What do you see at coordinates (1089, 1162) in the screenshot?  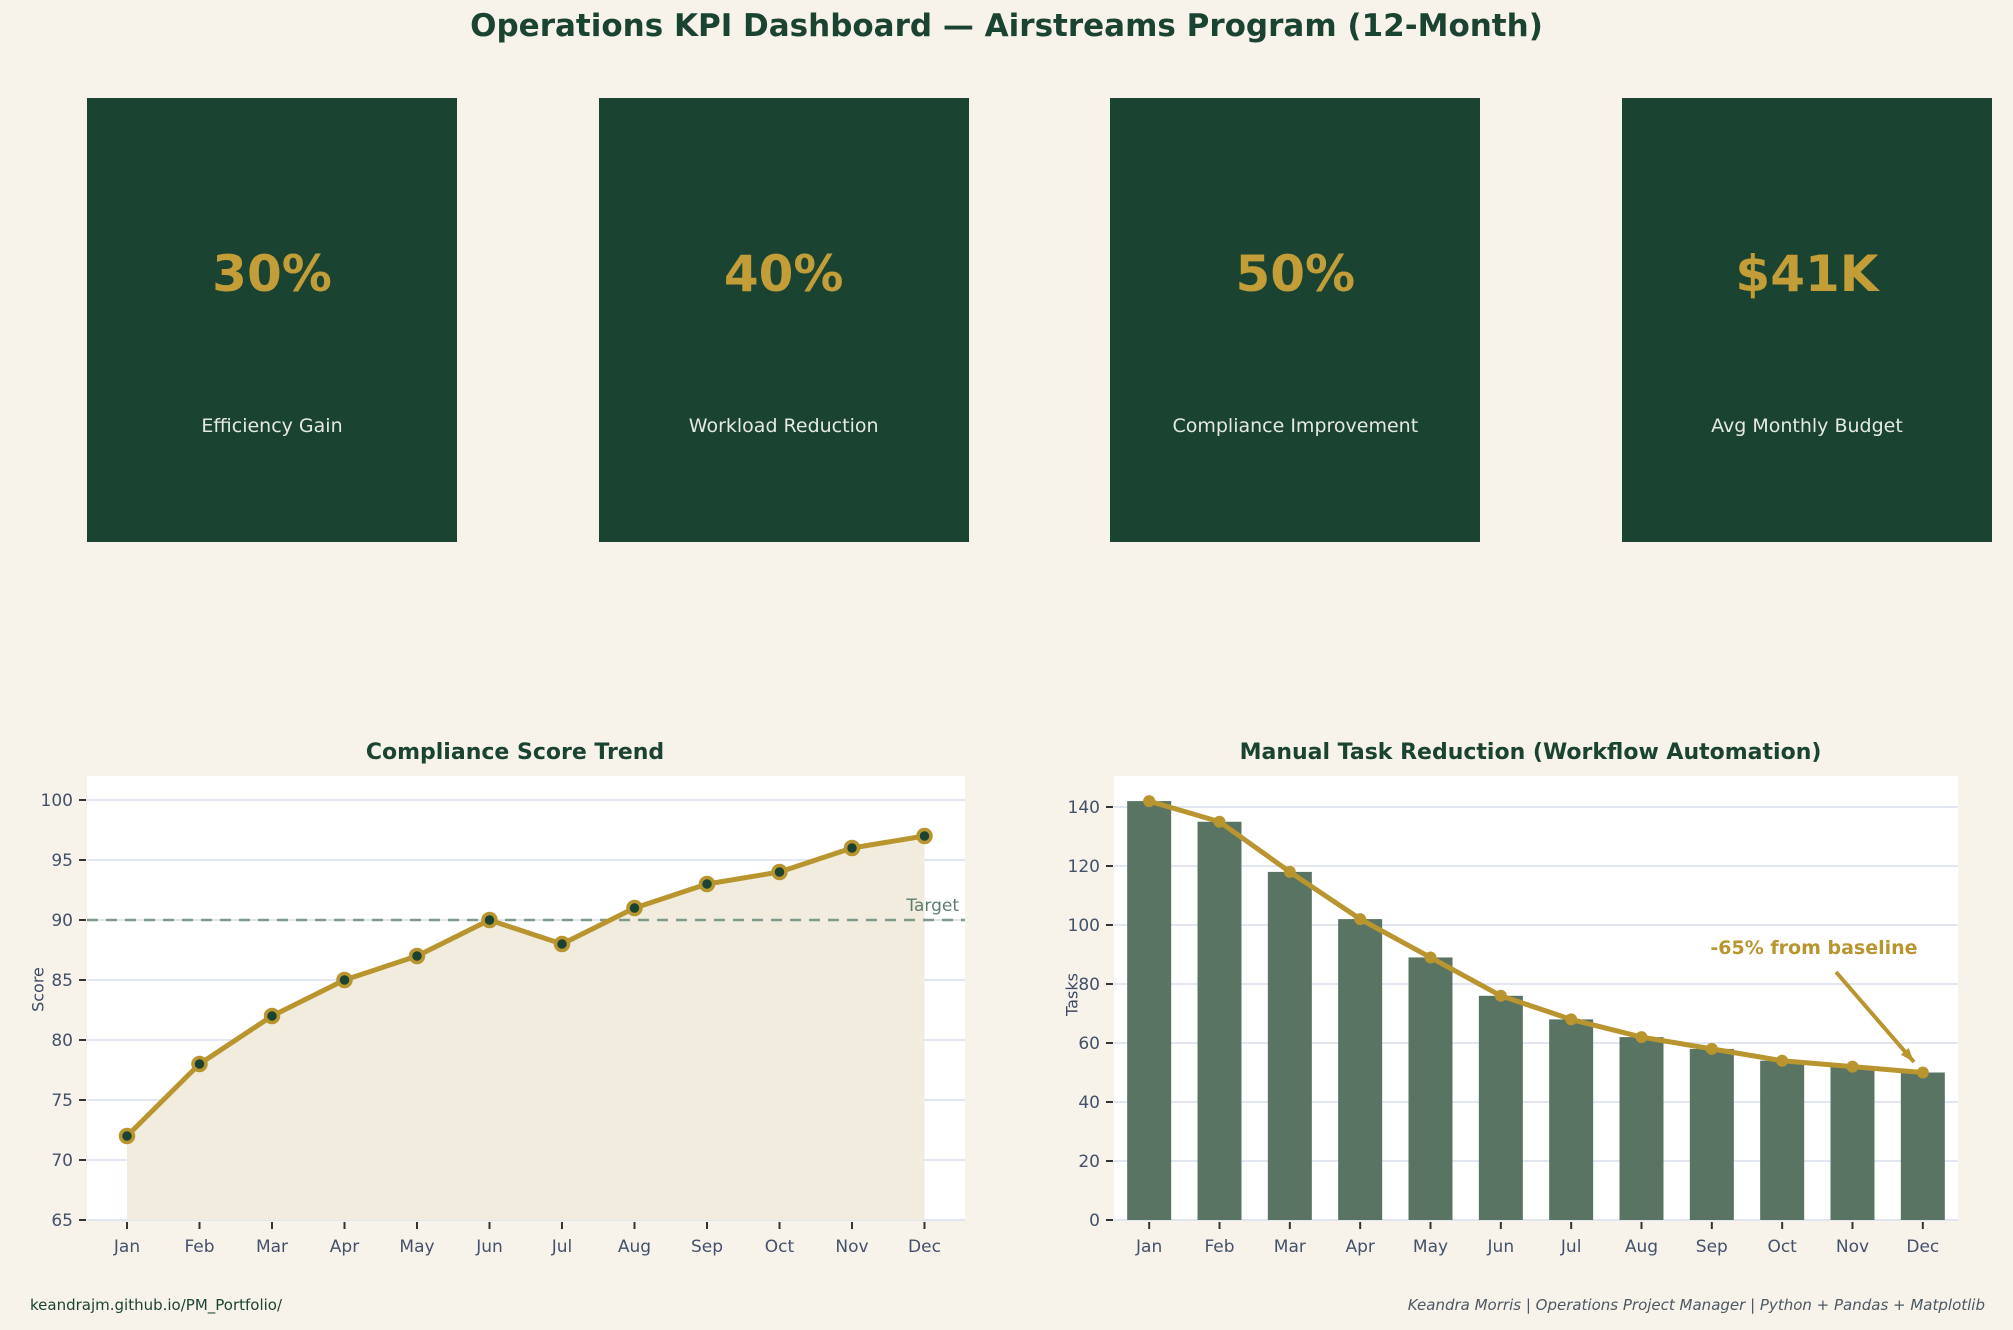 I see `y-tick-label: 20` at bounding box center [1089, 1162].